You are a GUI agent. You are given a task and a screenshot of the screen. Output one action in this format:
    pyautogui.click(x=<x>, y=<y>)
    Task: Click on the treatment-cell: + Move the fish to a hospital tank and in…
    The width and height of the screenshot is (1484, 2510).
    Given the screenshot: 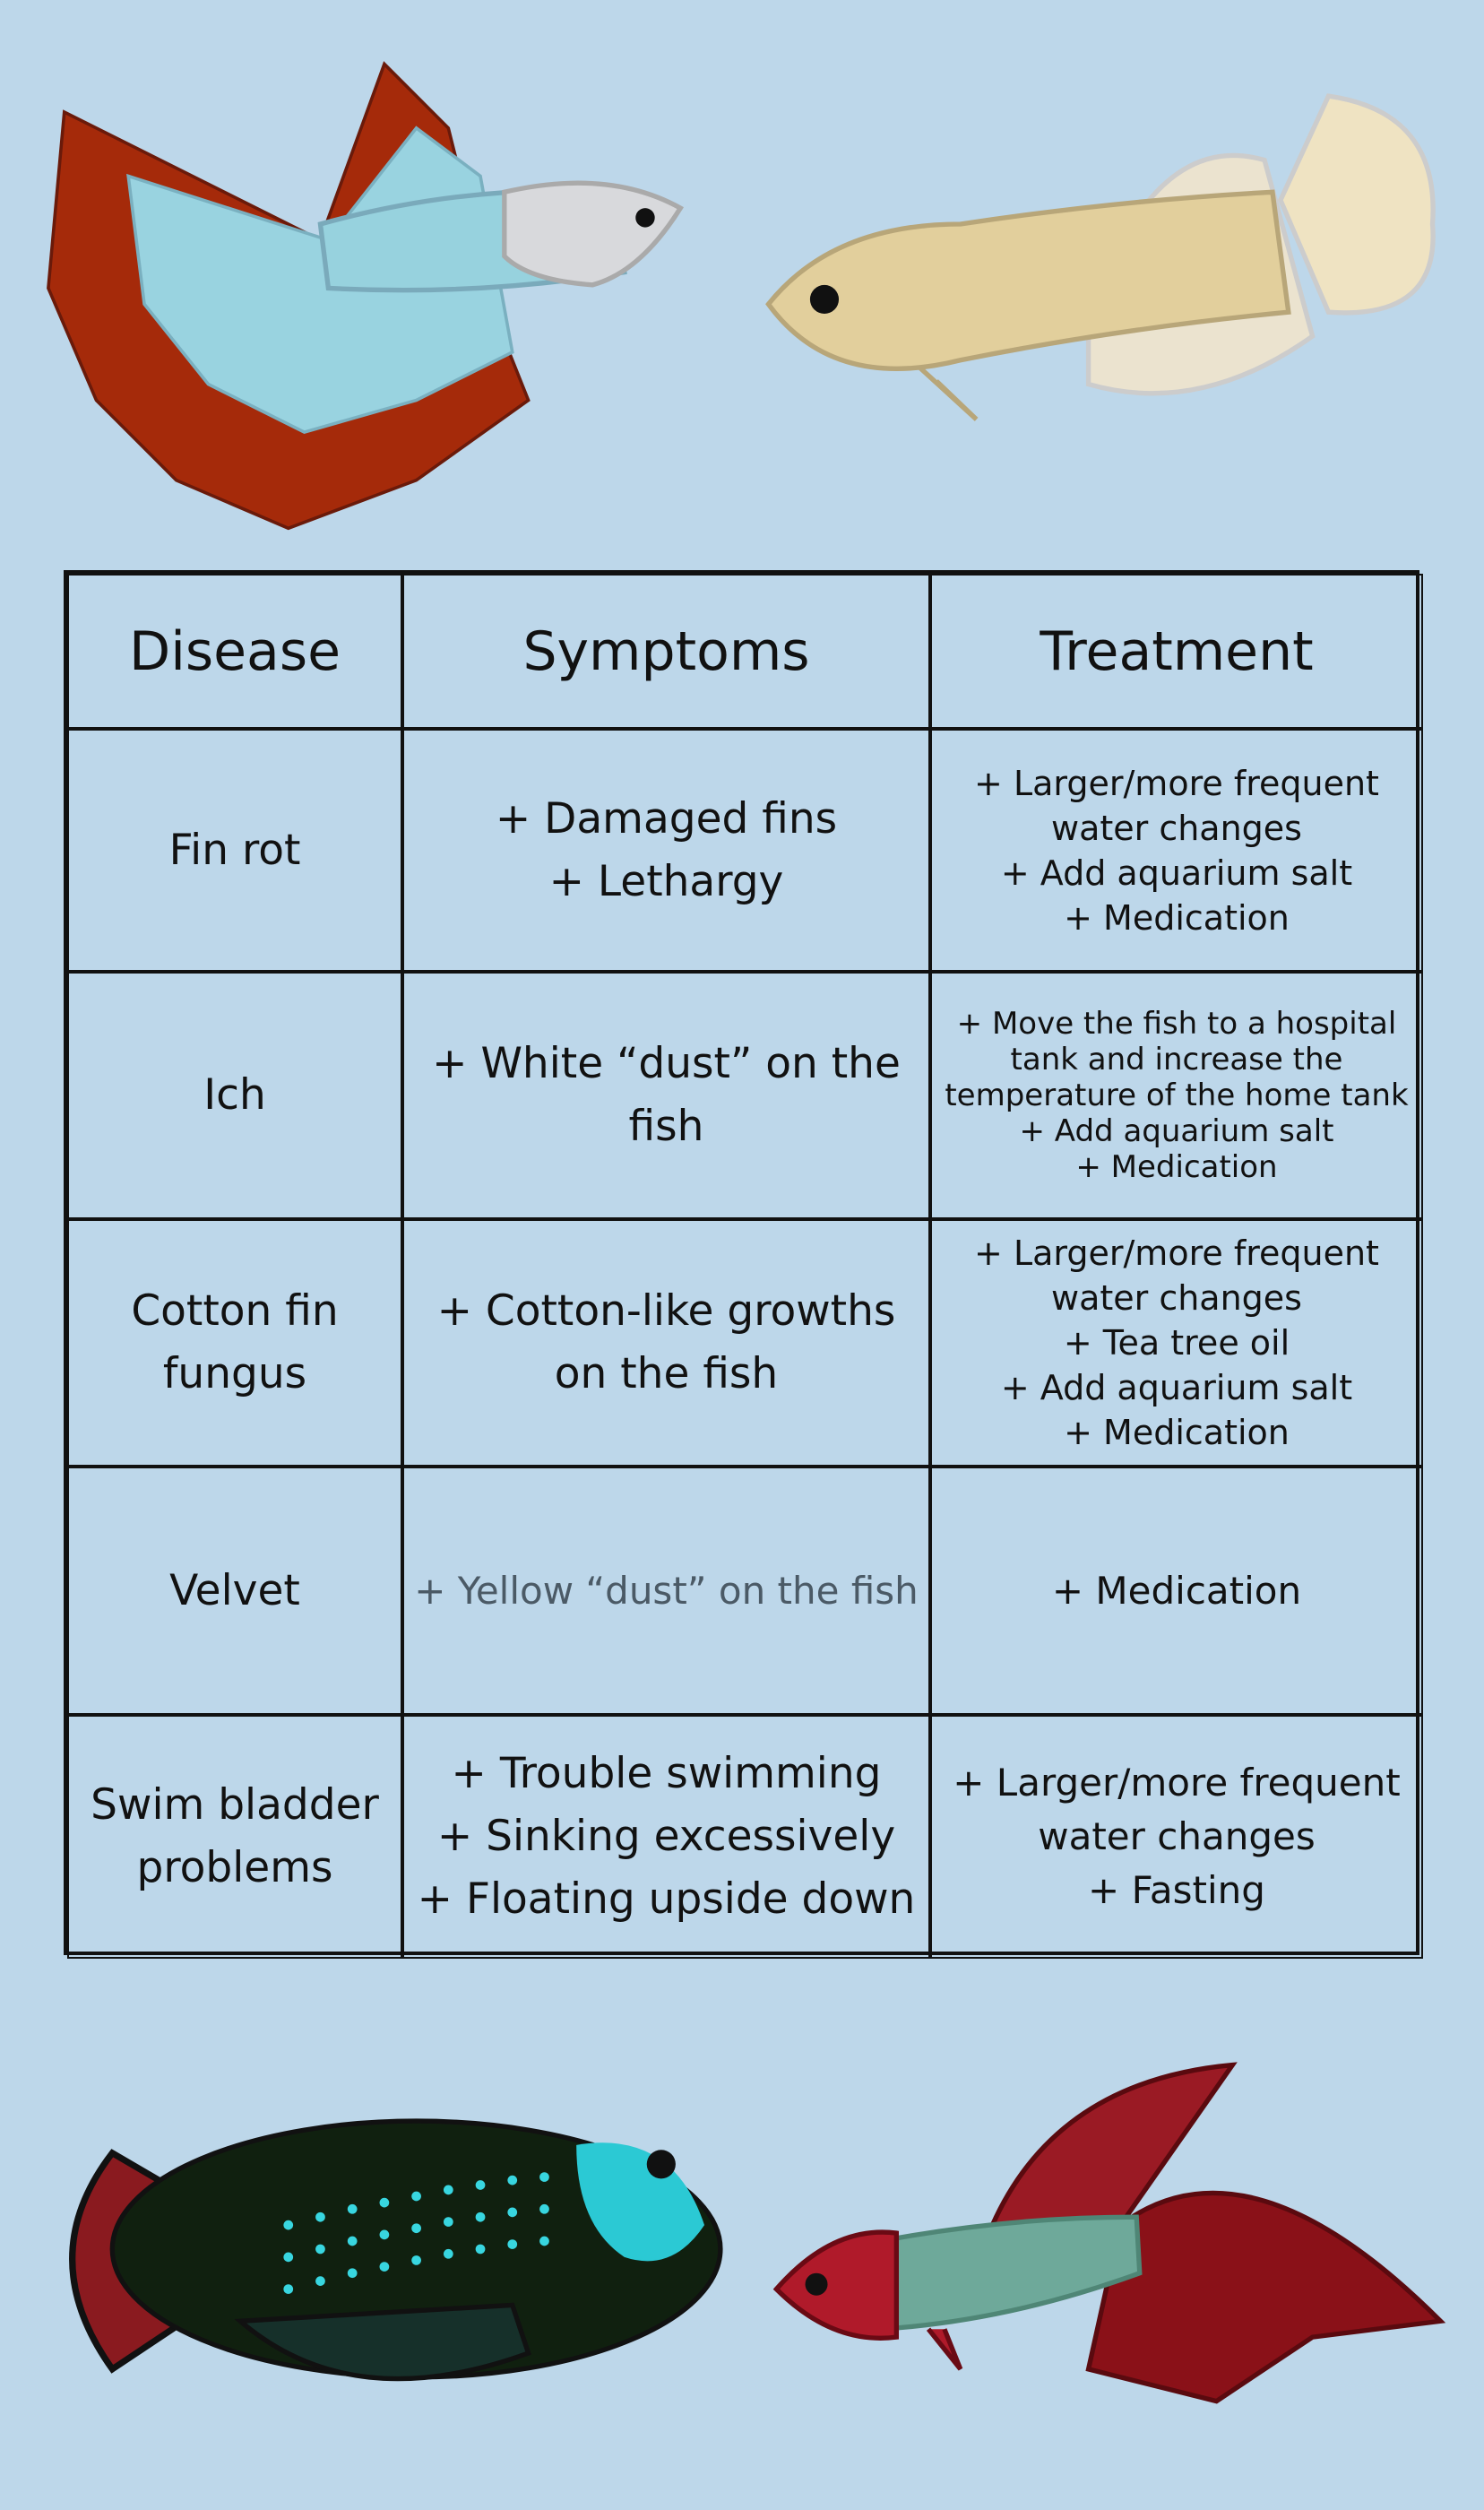 What is the action you would take?
    pyautogui.click(x=1176, y=1095)
    